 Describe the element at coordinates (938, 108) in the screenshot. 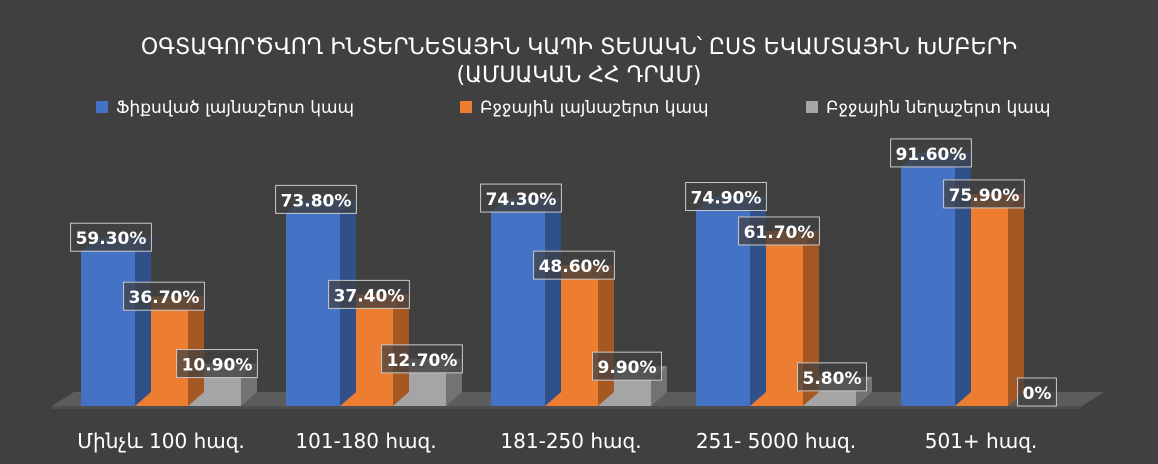

I see `legend-label-3: Բջջային նեղաշերտ կապ` at that location.